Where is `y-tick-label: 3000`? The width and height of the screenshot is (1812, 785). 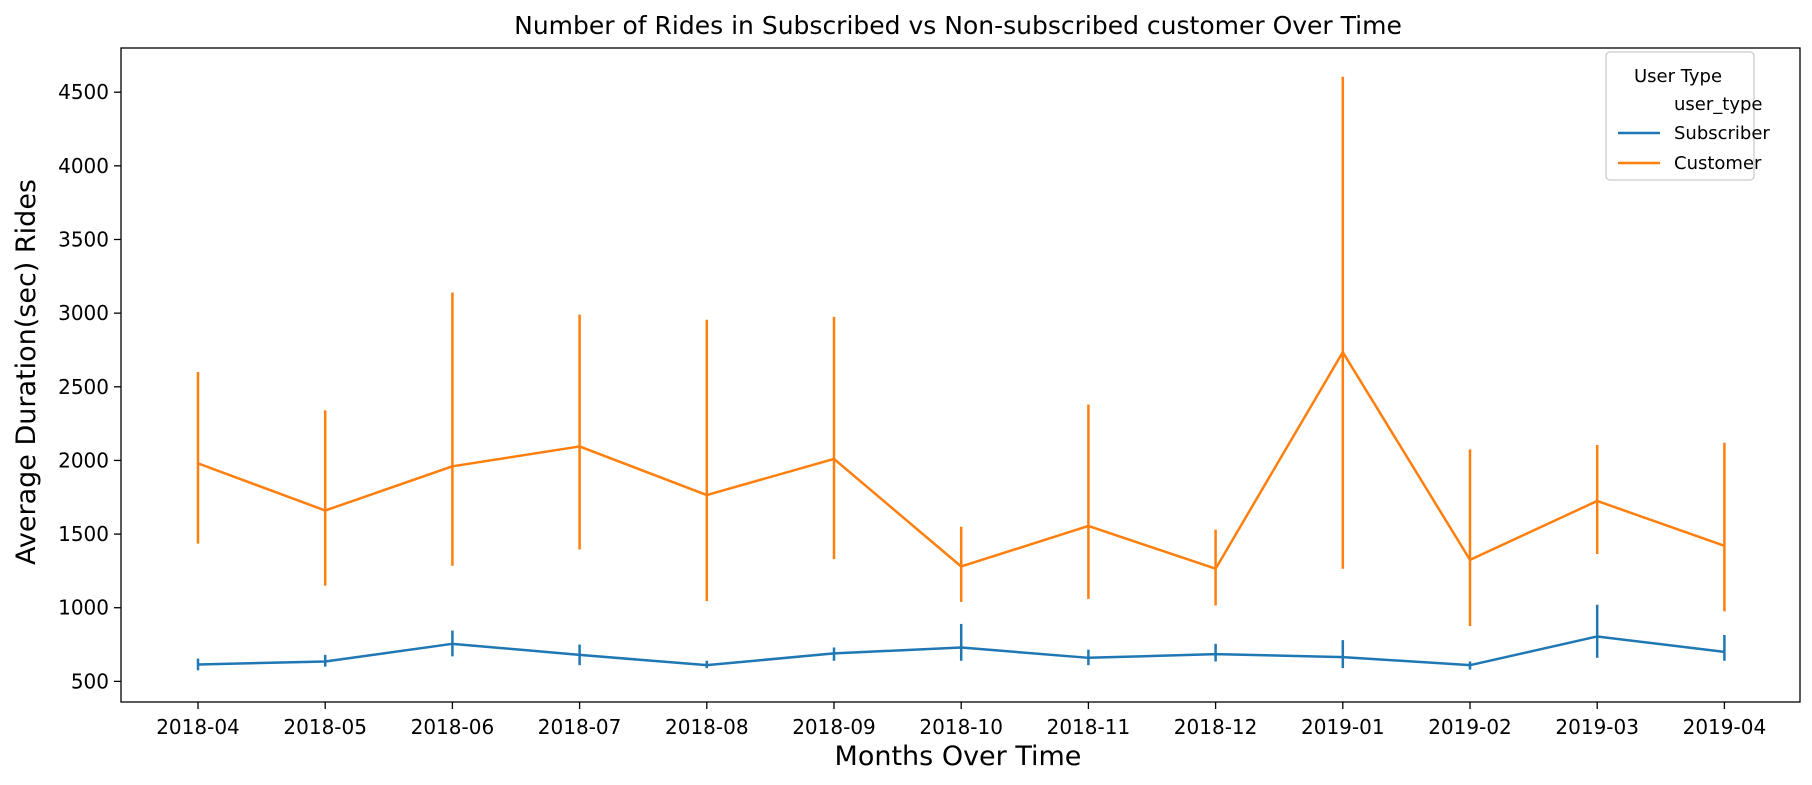
y-tick-label: 3000 is located at coordinates (83, 313).